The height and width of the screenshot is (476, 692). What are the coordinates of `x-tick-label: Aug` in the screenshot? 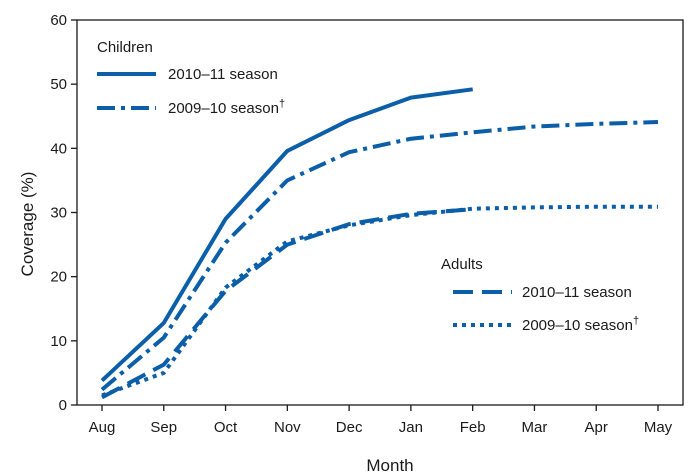 It's located at (102, 427).